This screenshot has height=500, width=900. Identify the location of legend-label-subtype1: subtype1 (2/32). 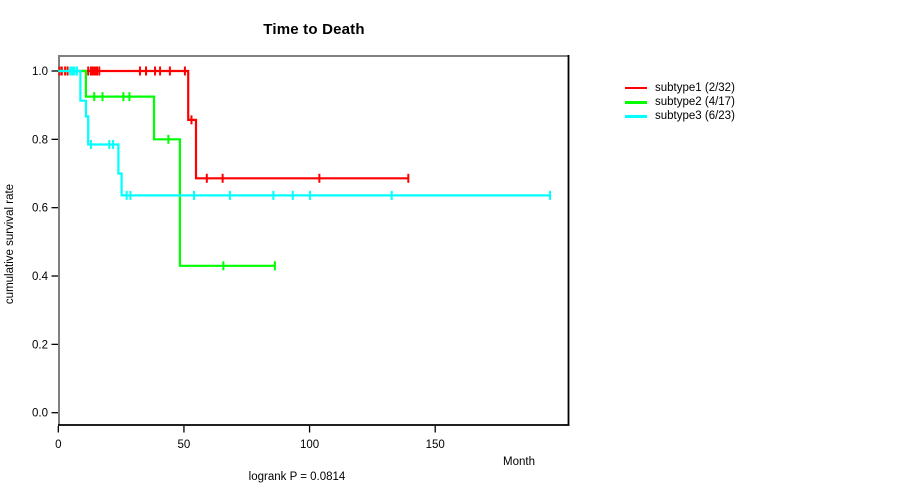
(695, 88).